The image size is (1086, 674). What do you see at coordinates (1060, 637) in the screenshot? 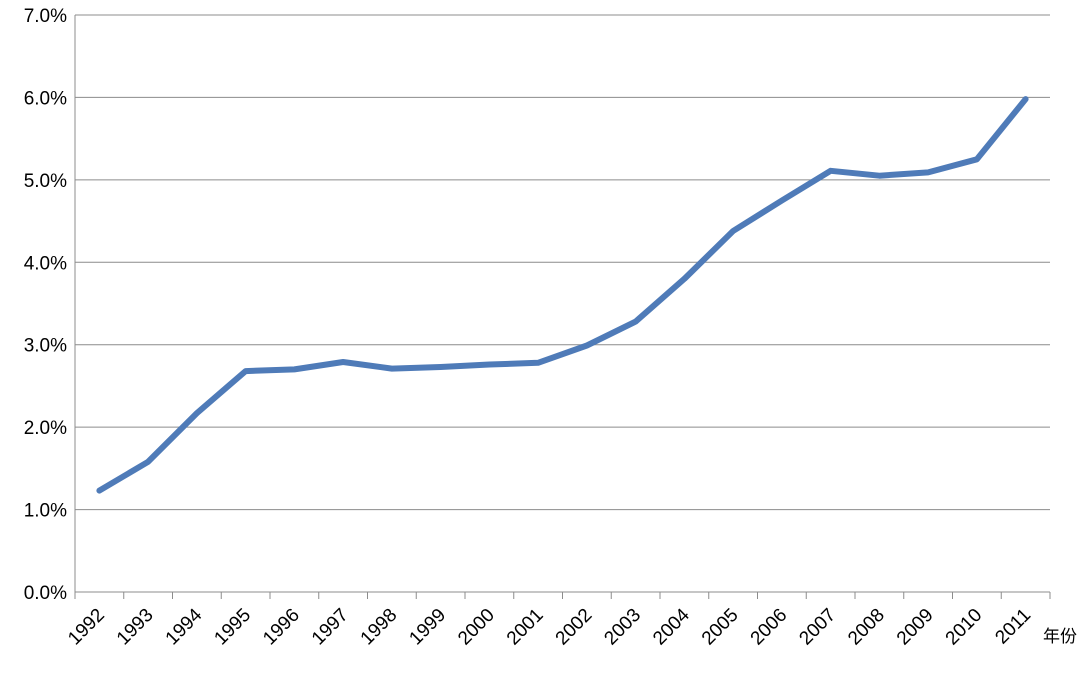
I see `x-axis-label: 年份` at bounding box center [1060, 637].